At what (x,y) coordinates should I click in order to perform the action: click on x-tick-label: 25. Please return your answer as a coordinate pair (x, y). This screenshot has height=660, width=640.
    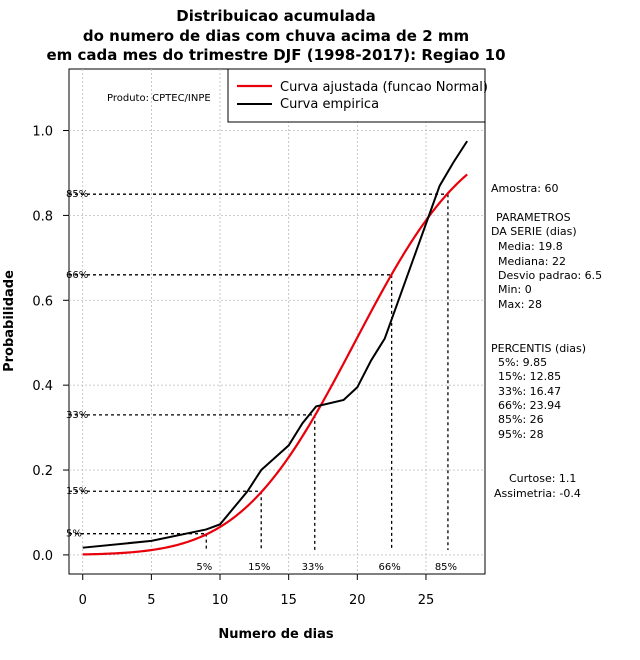
    Looking at the image, I should click on (426, 600).